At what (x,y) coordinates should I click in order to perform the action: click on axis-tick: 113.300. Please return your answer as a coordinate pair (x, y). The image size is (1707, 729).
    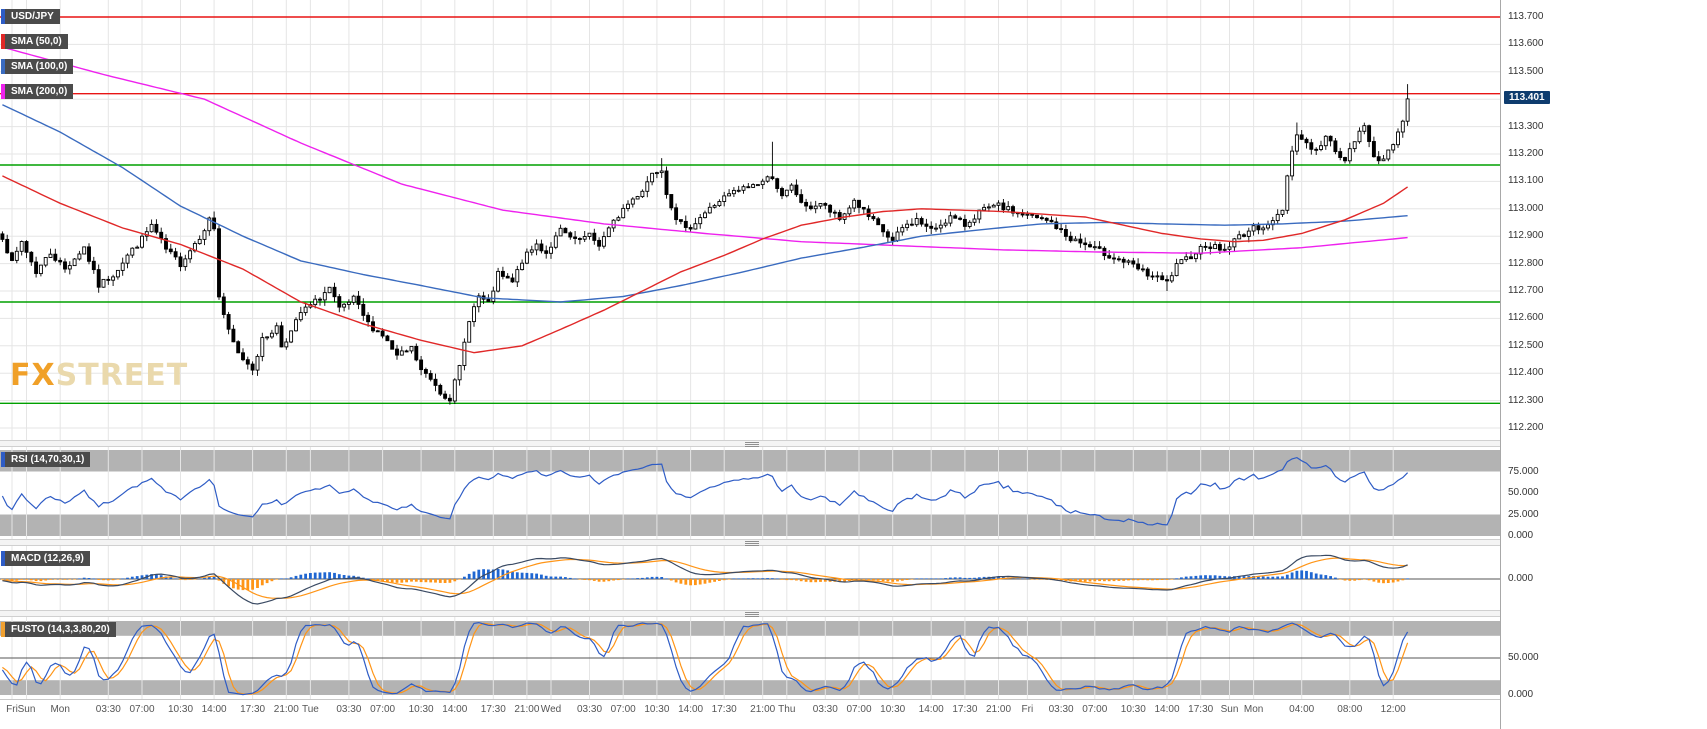
    Looking at the image, I should click on (1526, 126).